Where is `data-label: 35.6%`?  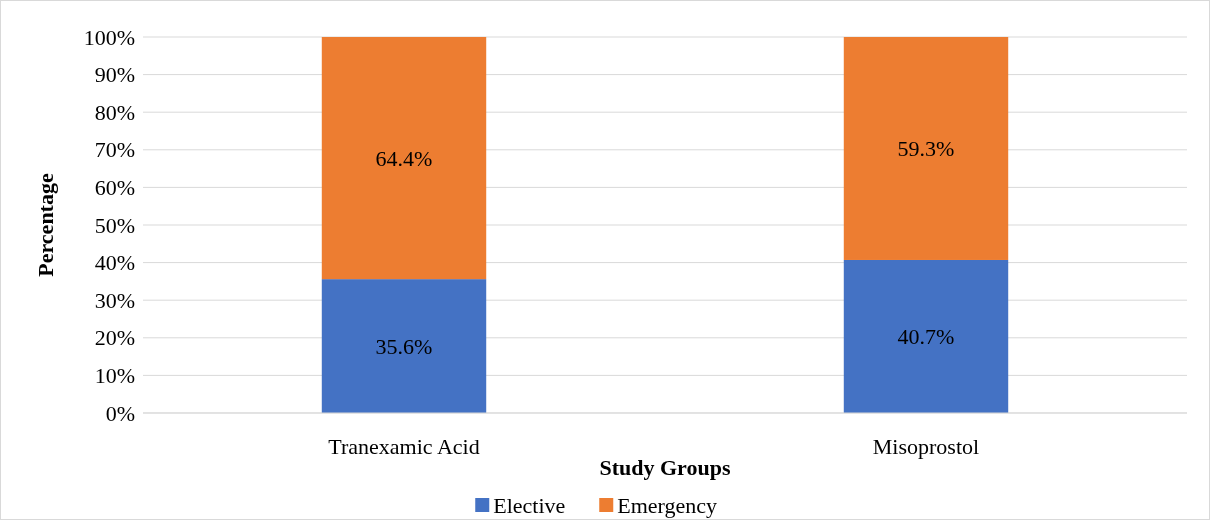 data-label: 35.6% is located at coordinates (404, 346).